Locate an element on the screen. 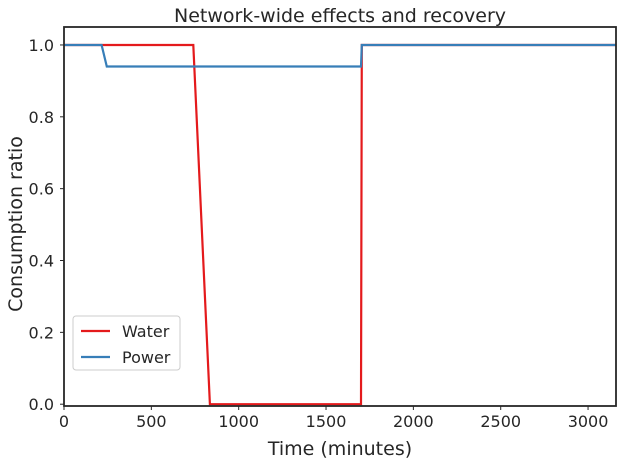  x-tick-label: 1000 is located at coordinates (238, 421).